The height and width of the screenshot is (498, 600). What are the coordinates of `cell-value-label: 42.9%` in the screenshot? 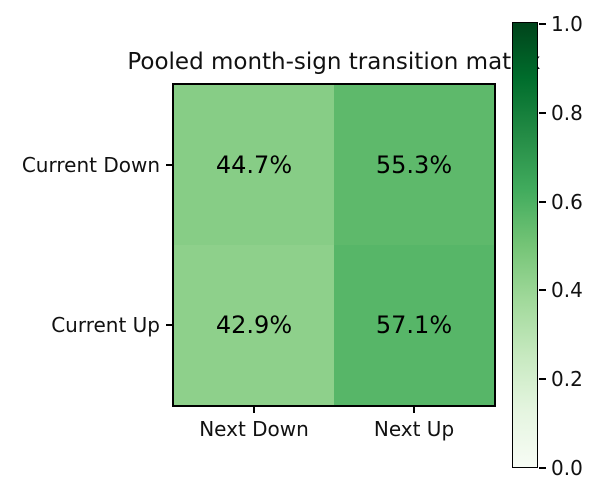 It's located at (254, 325).